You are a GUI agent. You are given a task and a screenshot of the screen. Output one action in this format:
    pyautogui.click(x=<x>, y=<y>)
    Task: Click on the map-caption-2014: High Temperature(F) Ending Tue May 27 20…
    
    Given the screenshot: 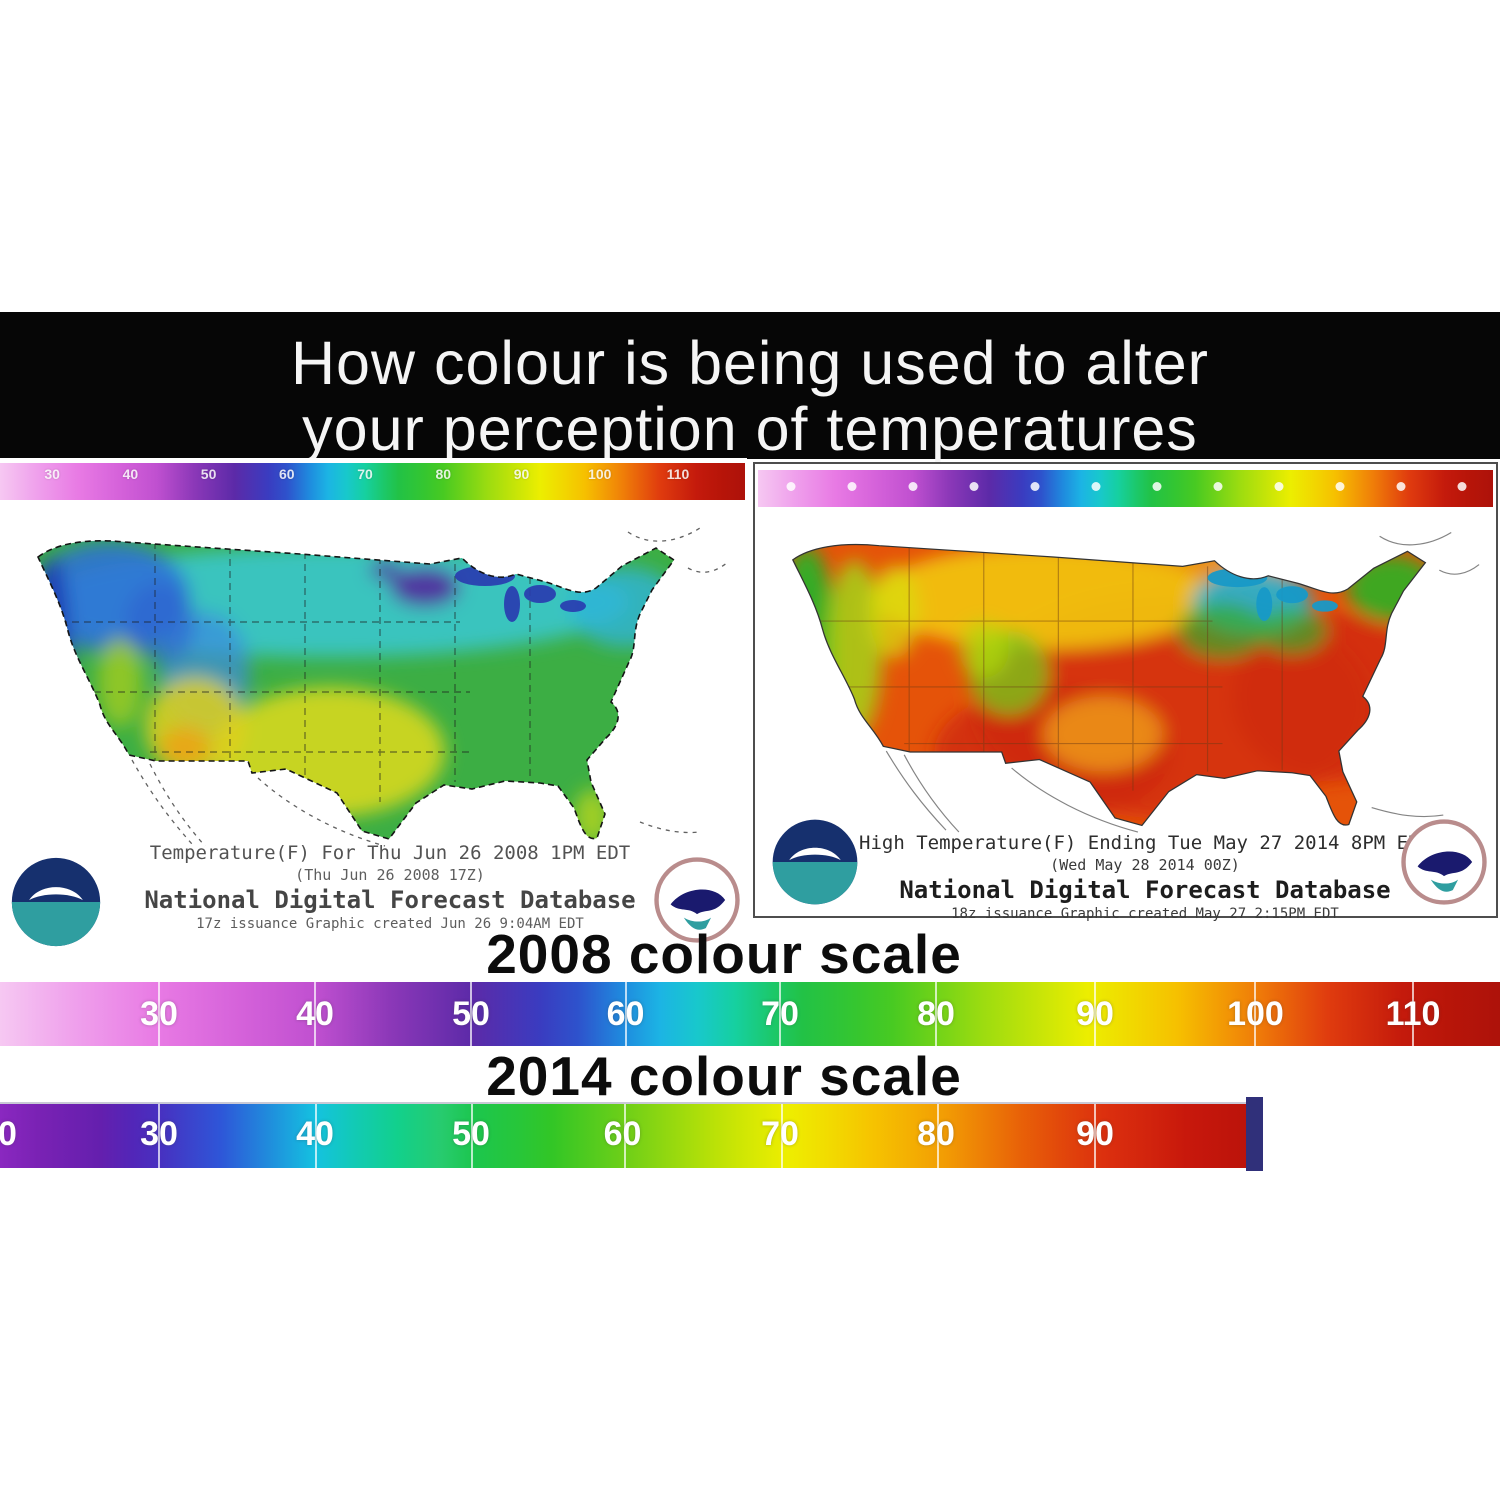 What is the action you would take?
    pyautogui.click(x=1145, y=877)
    